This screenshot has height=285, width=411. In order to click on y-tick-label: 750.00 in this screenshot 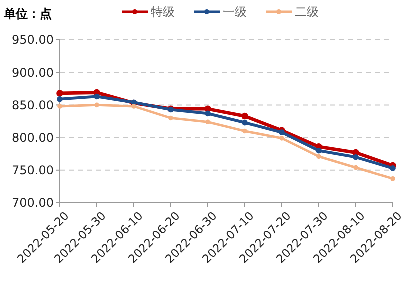, I will do `click(33, 171)`.